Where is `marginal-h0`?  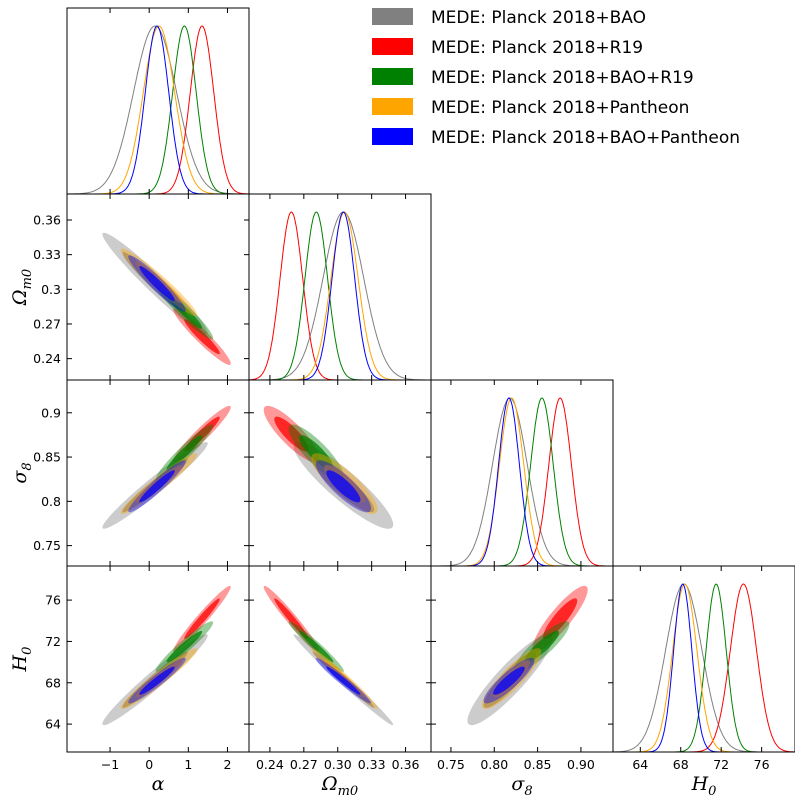
marginal-h0 is located at coordinates (704, 668).